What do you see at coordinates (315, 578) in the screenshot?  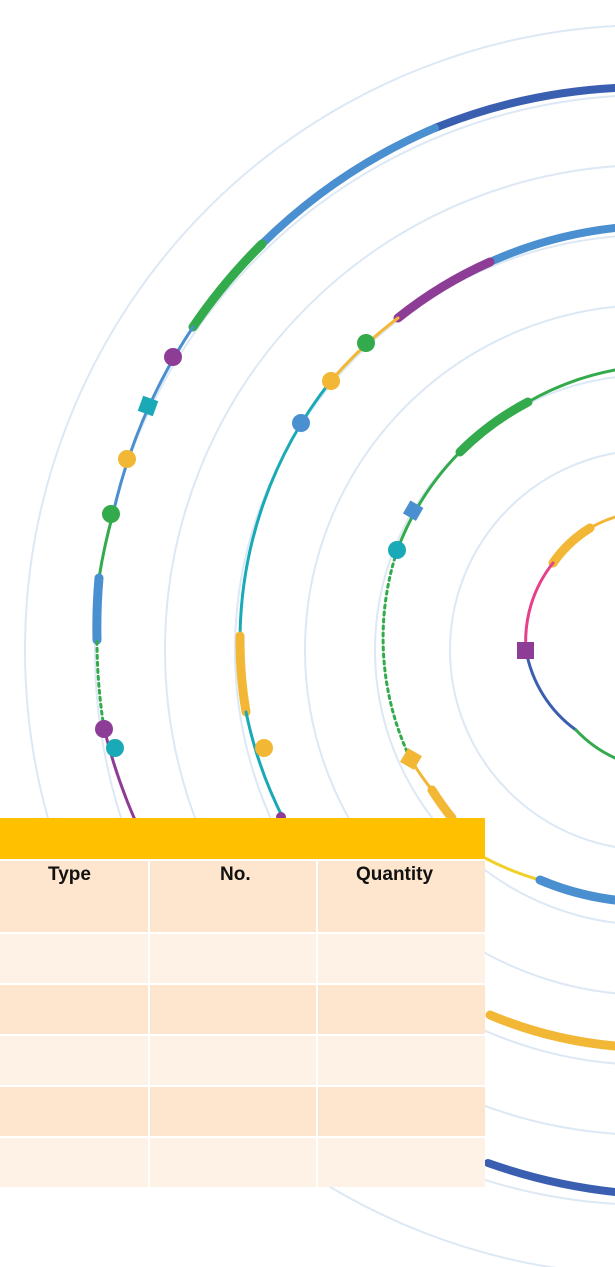 I see `second-ring-markers` at bounding box center [315, 578].